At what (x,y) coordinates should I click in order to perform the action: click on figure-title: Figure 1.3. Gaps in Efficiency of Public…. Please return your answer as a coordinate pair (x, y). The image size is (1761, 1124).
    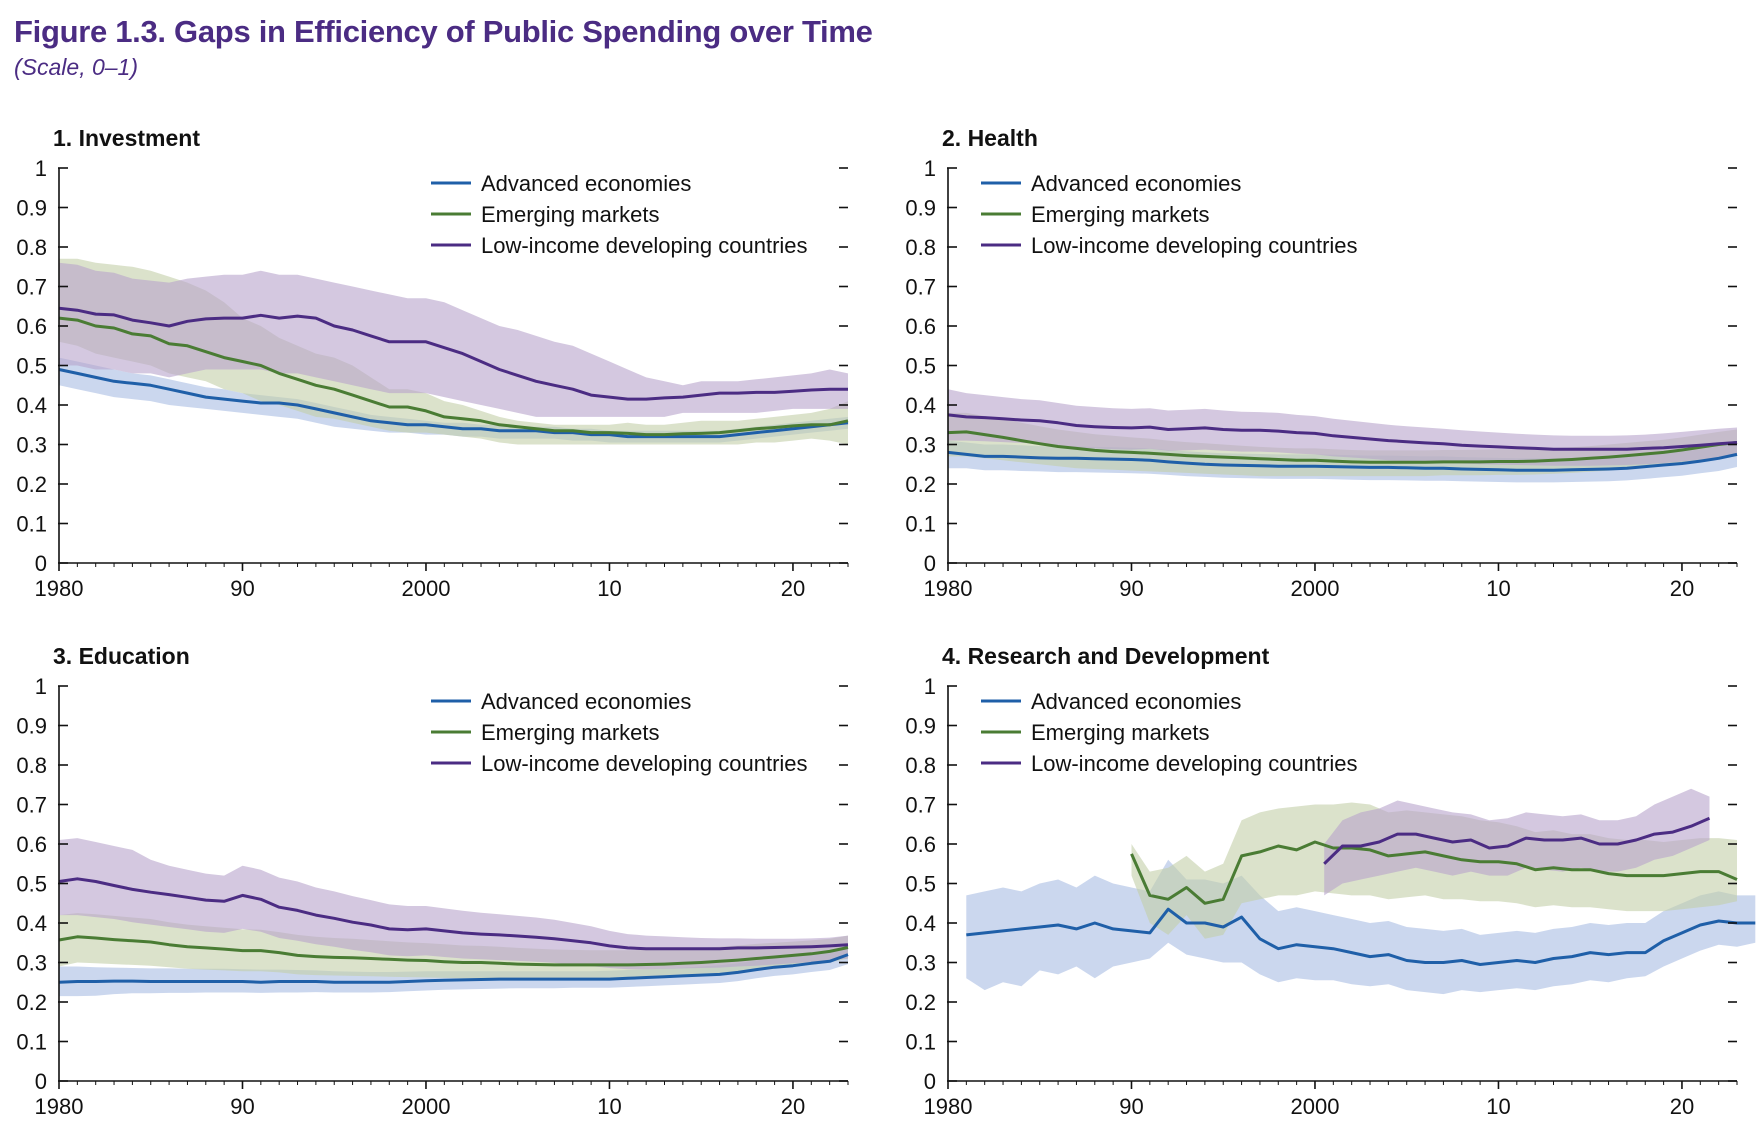
    Looking at the image, I should click on (443, 31).